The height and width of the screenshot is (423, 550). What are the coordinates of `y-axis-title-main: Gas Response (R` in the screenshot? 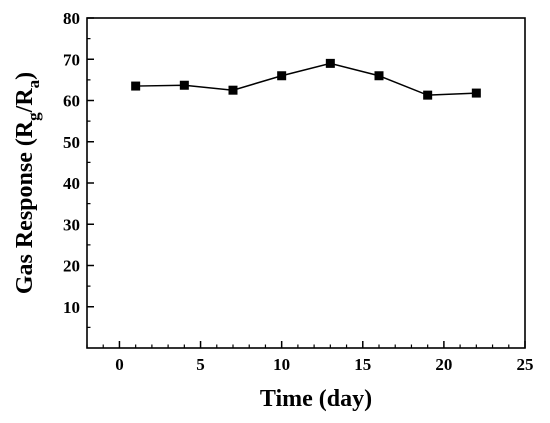 It's located at (25, 207).